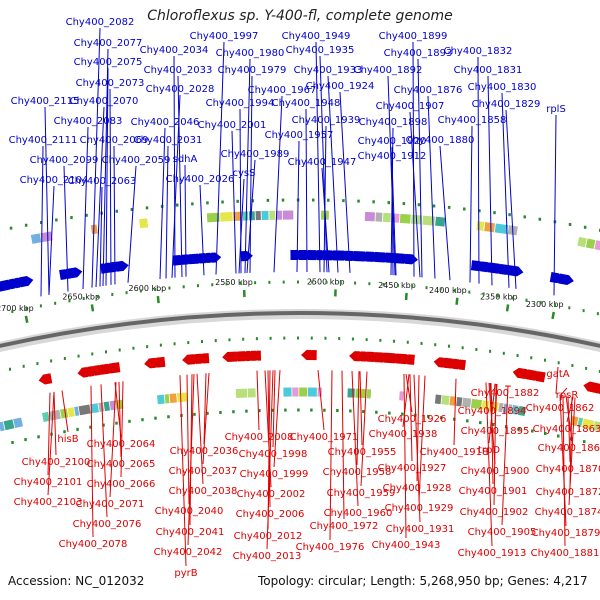 Image resolution: width=600 pixels, height=600 pixels. I want to click on gene-label: Chy400_1880, so click(440, 140).